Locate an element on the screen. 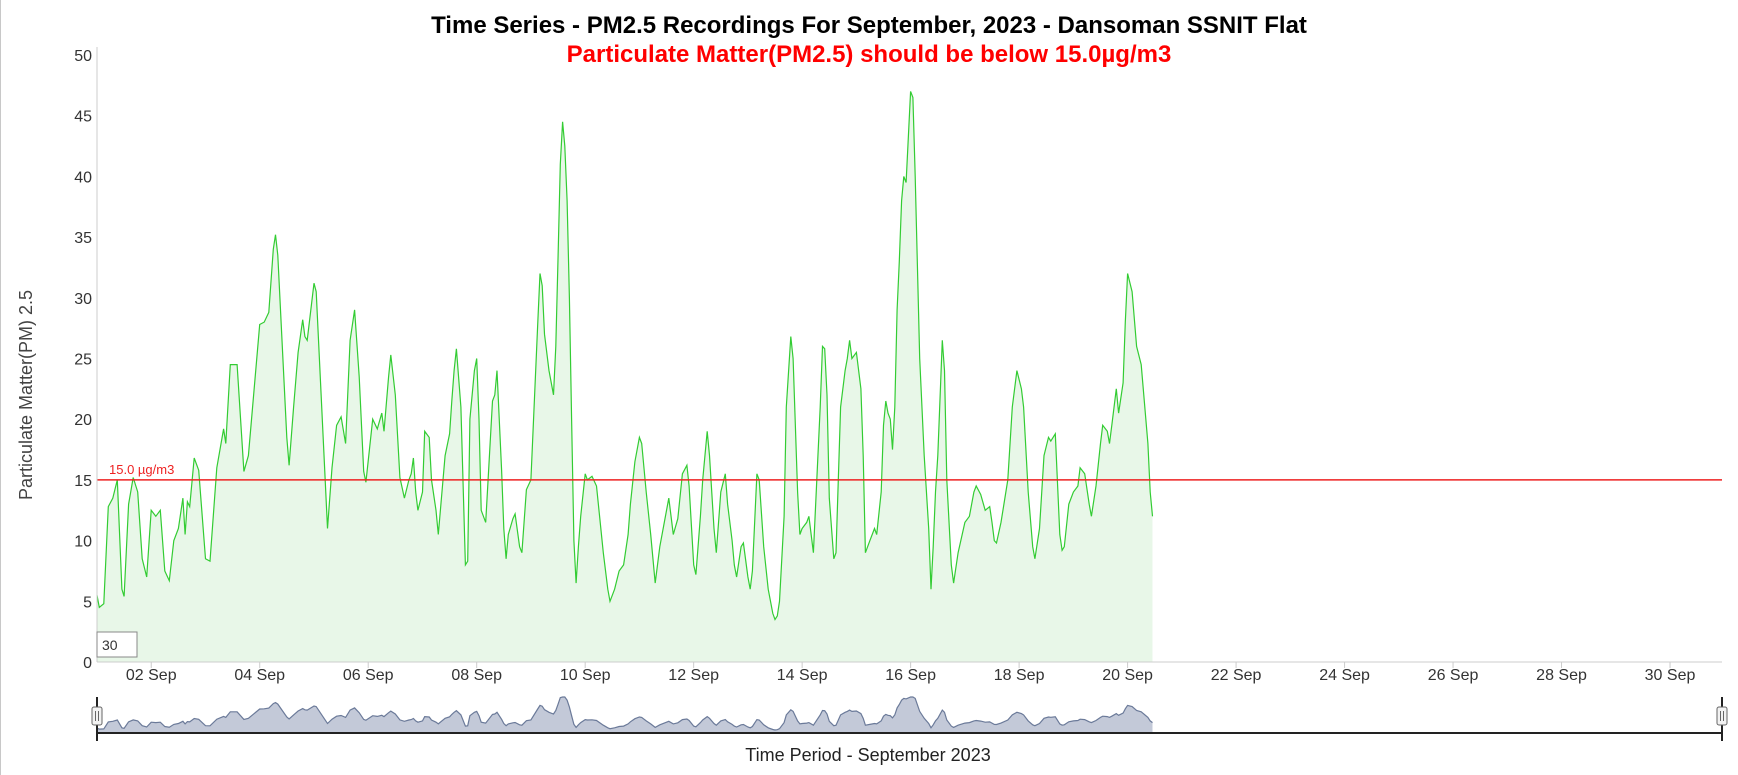 Image resolution: width=1738 pixels, height=775 pixels. navigator-right-handle is located at coordinates (1722, 716).